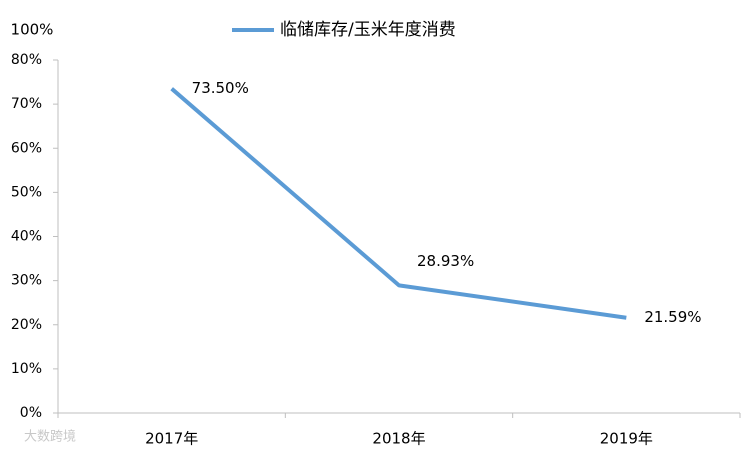  I want to click on x-tick-label: 2017年, so click(171, 439).